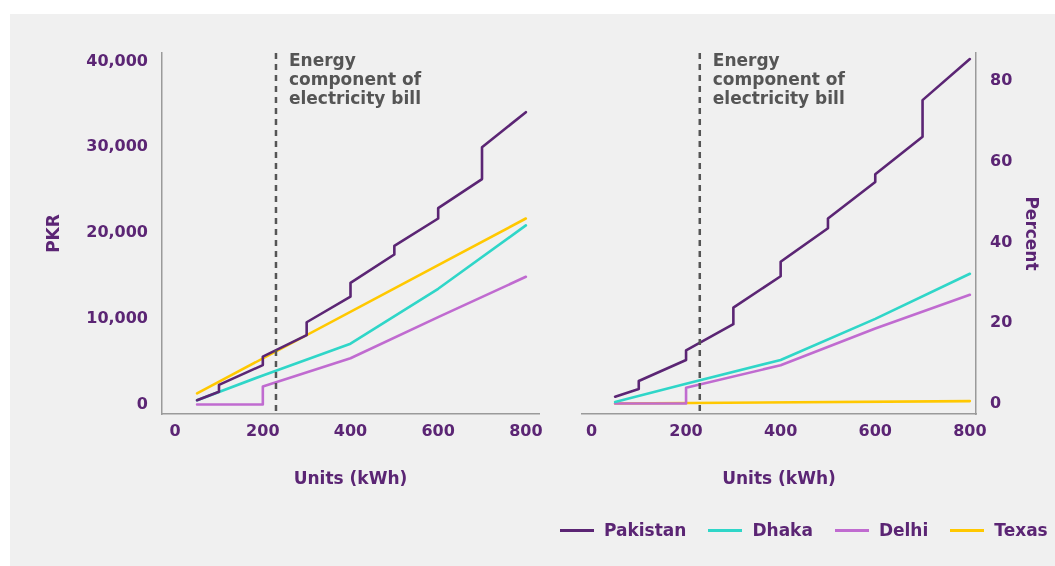  I want to click on legend-label: Delhi, so click(903, 530).